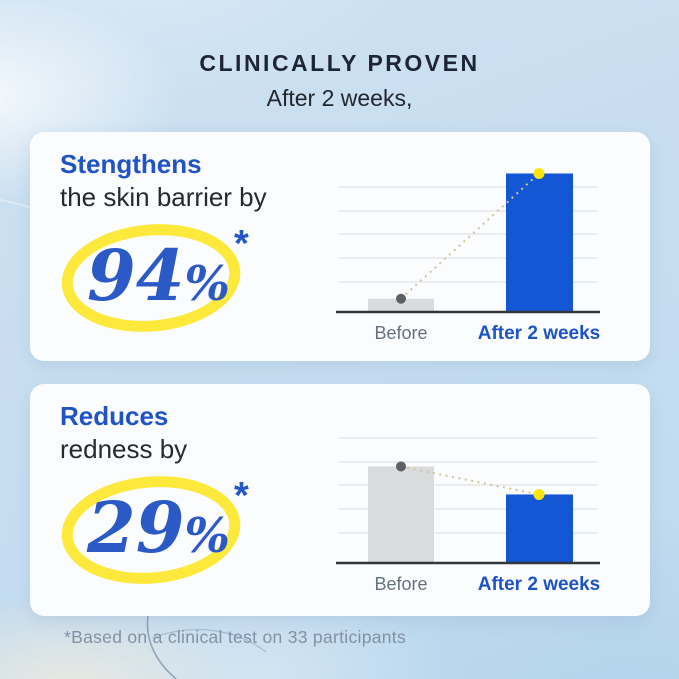  I want to click on stat-badge-29-percent: 29% *, so click(156, 528).